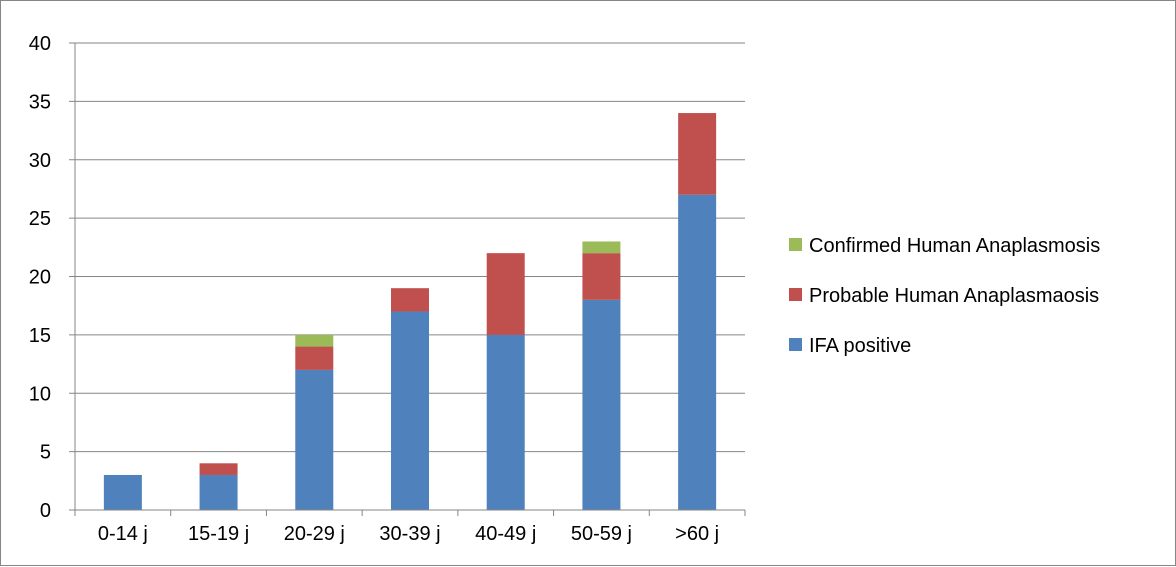 The height and width of the screenshot is (567, 1176). I want to click on y-tick-label: 10, so click(40, 394).